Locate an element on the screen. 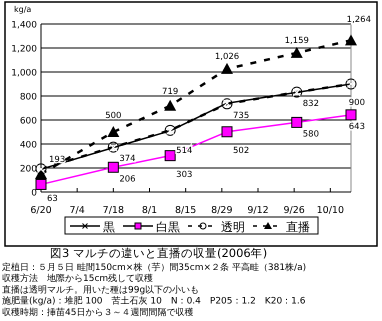 Image resolution: width=382 pixels, height=321 pixels. x-tick-label: 8/15 is located at coordinates (185, 210).